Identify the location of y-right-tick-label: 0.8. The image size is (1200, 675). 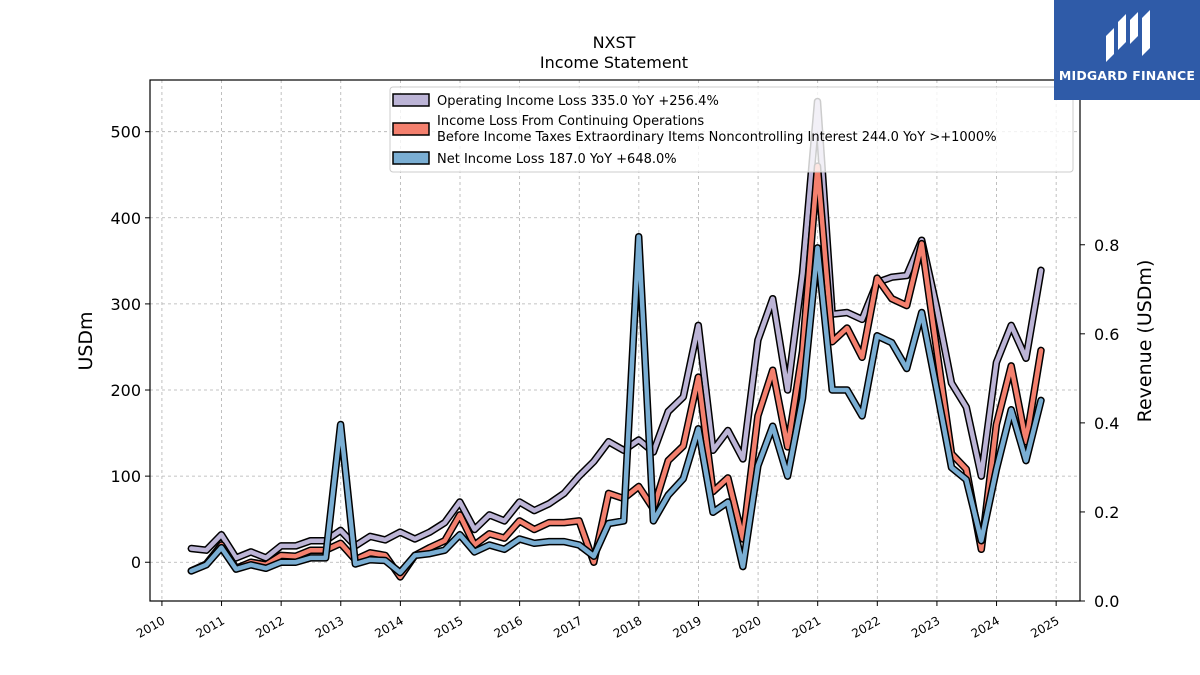
(1106, 245).